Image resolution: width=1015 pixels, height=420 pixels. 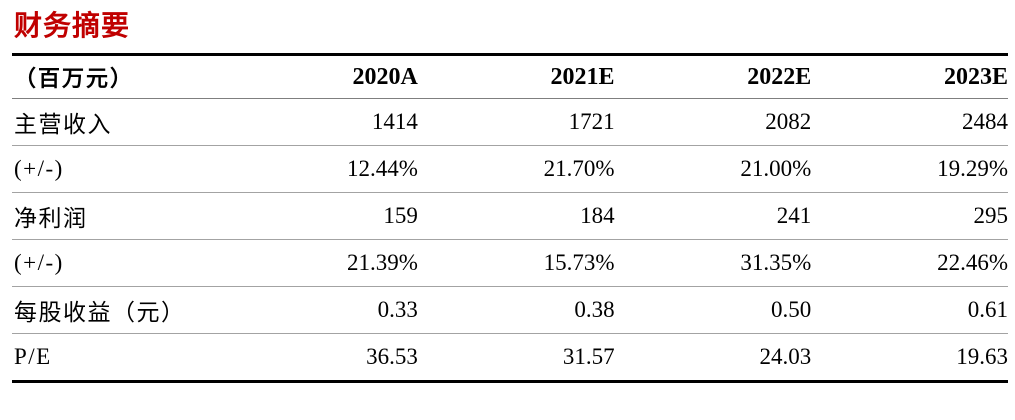 I want to click on row-label: 每股收益（元）, so click(x=117, y=310).